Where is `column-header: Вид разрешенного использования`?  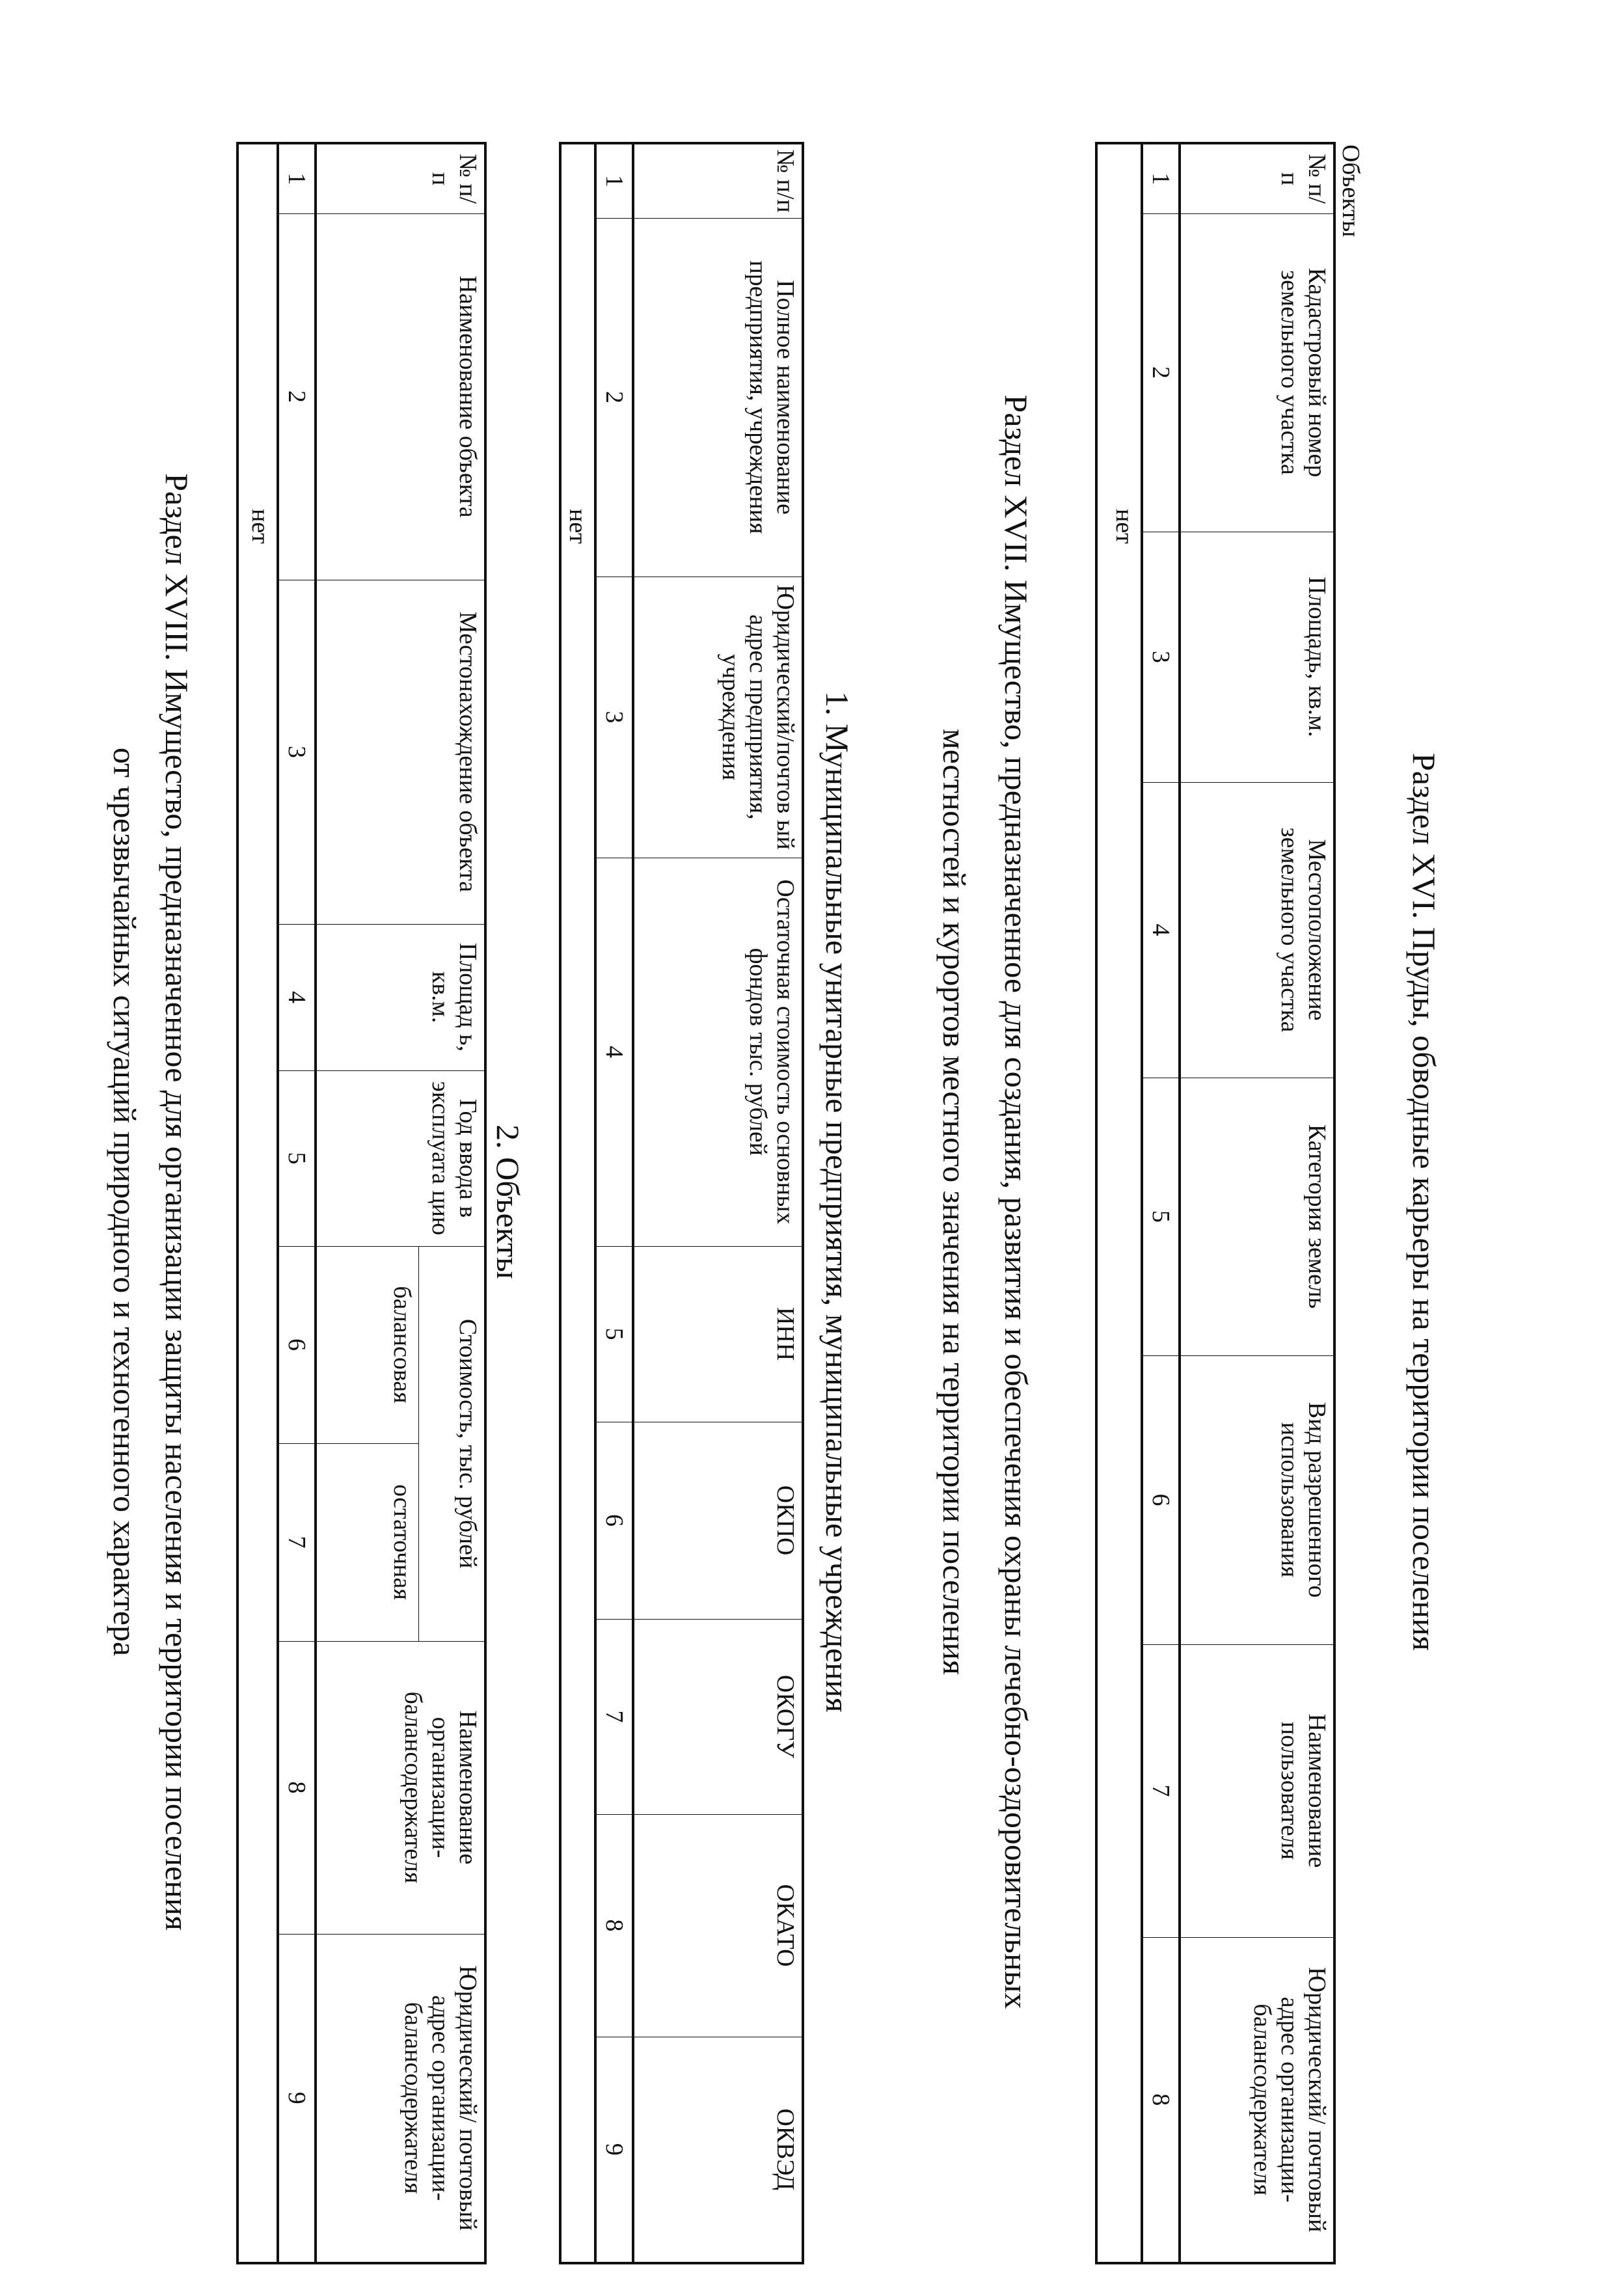
column-header: Вид разрешенного использования is located at coordinates (1257, 1499).